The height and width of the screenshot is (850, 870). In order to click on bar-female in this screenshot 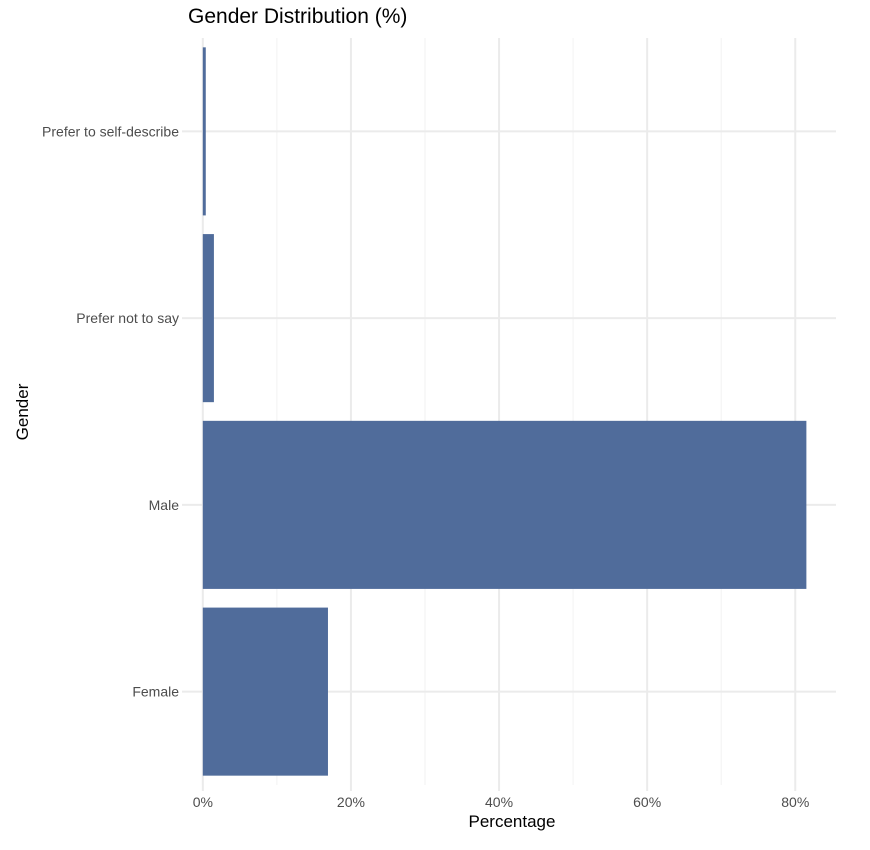, I will do `click(265, 691)`.